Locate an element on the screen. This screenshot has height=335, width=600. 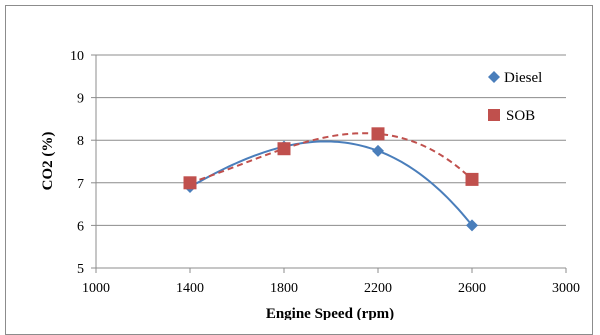
trendline-diesel is located at coordinates (331, 183).